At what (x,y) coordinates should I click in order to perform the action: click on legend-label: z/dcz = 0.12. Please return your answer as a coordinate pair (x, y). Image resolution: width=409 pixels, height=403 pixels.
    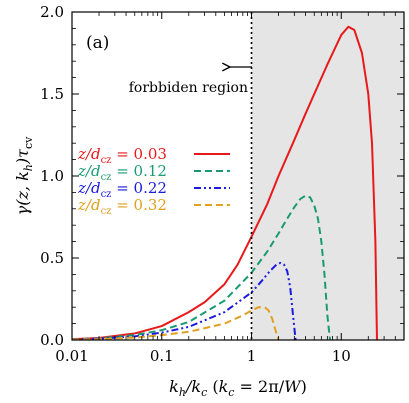
    Looking at the image, I should click on (122, 172).